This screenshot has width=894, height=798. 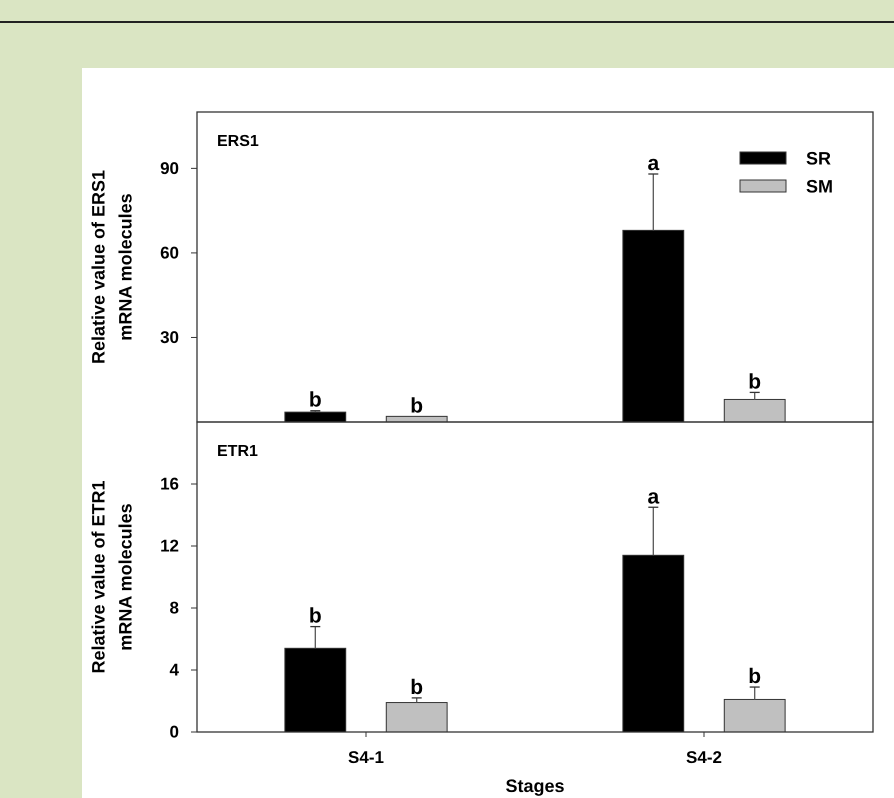 I want to click on legend-label: SR, so click(x=819, y=158).